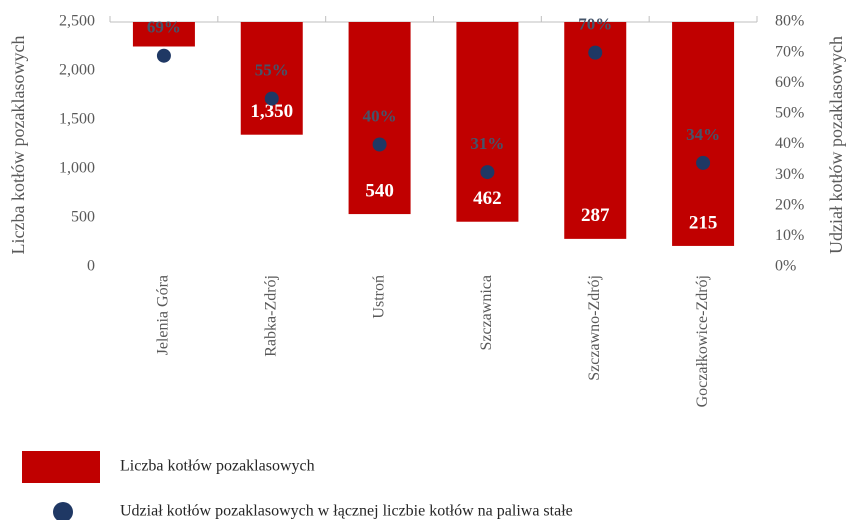  Describe the element at coordinates (163, 315) in the screenshot. I see `x-tick-label: Jelenia Góra` at that location.